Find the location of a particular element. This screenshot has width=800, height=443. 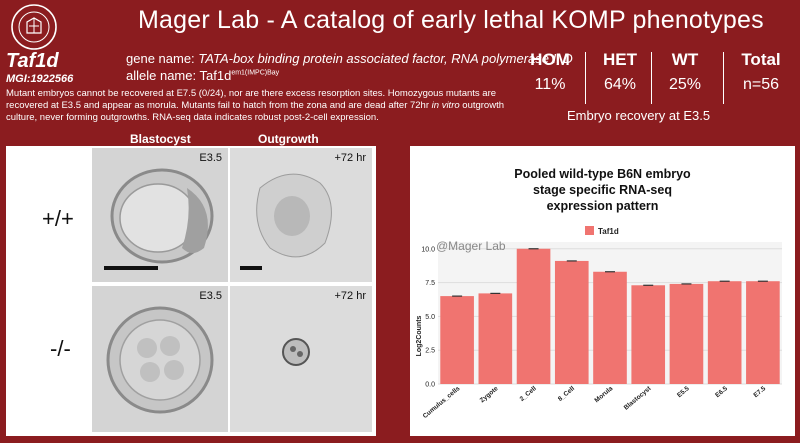

stat-wt-value: 25% is located at coordinates (685, 84).